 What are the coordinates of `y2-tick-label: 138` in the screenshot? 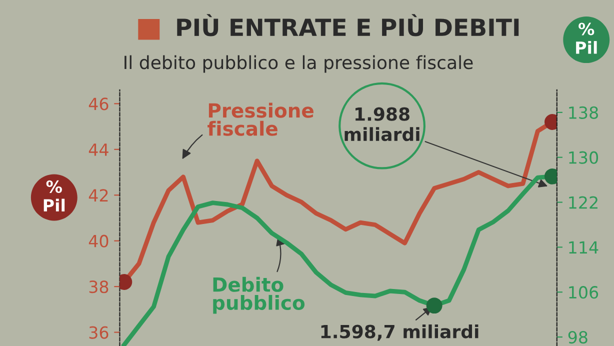 It's located at (583, 112).